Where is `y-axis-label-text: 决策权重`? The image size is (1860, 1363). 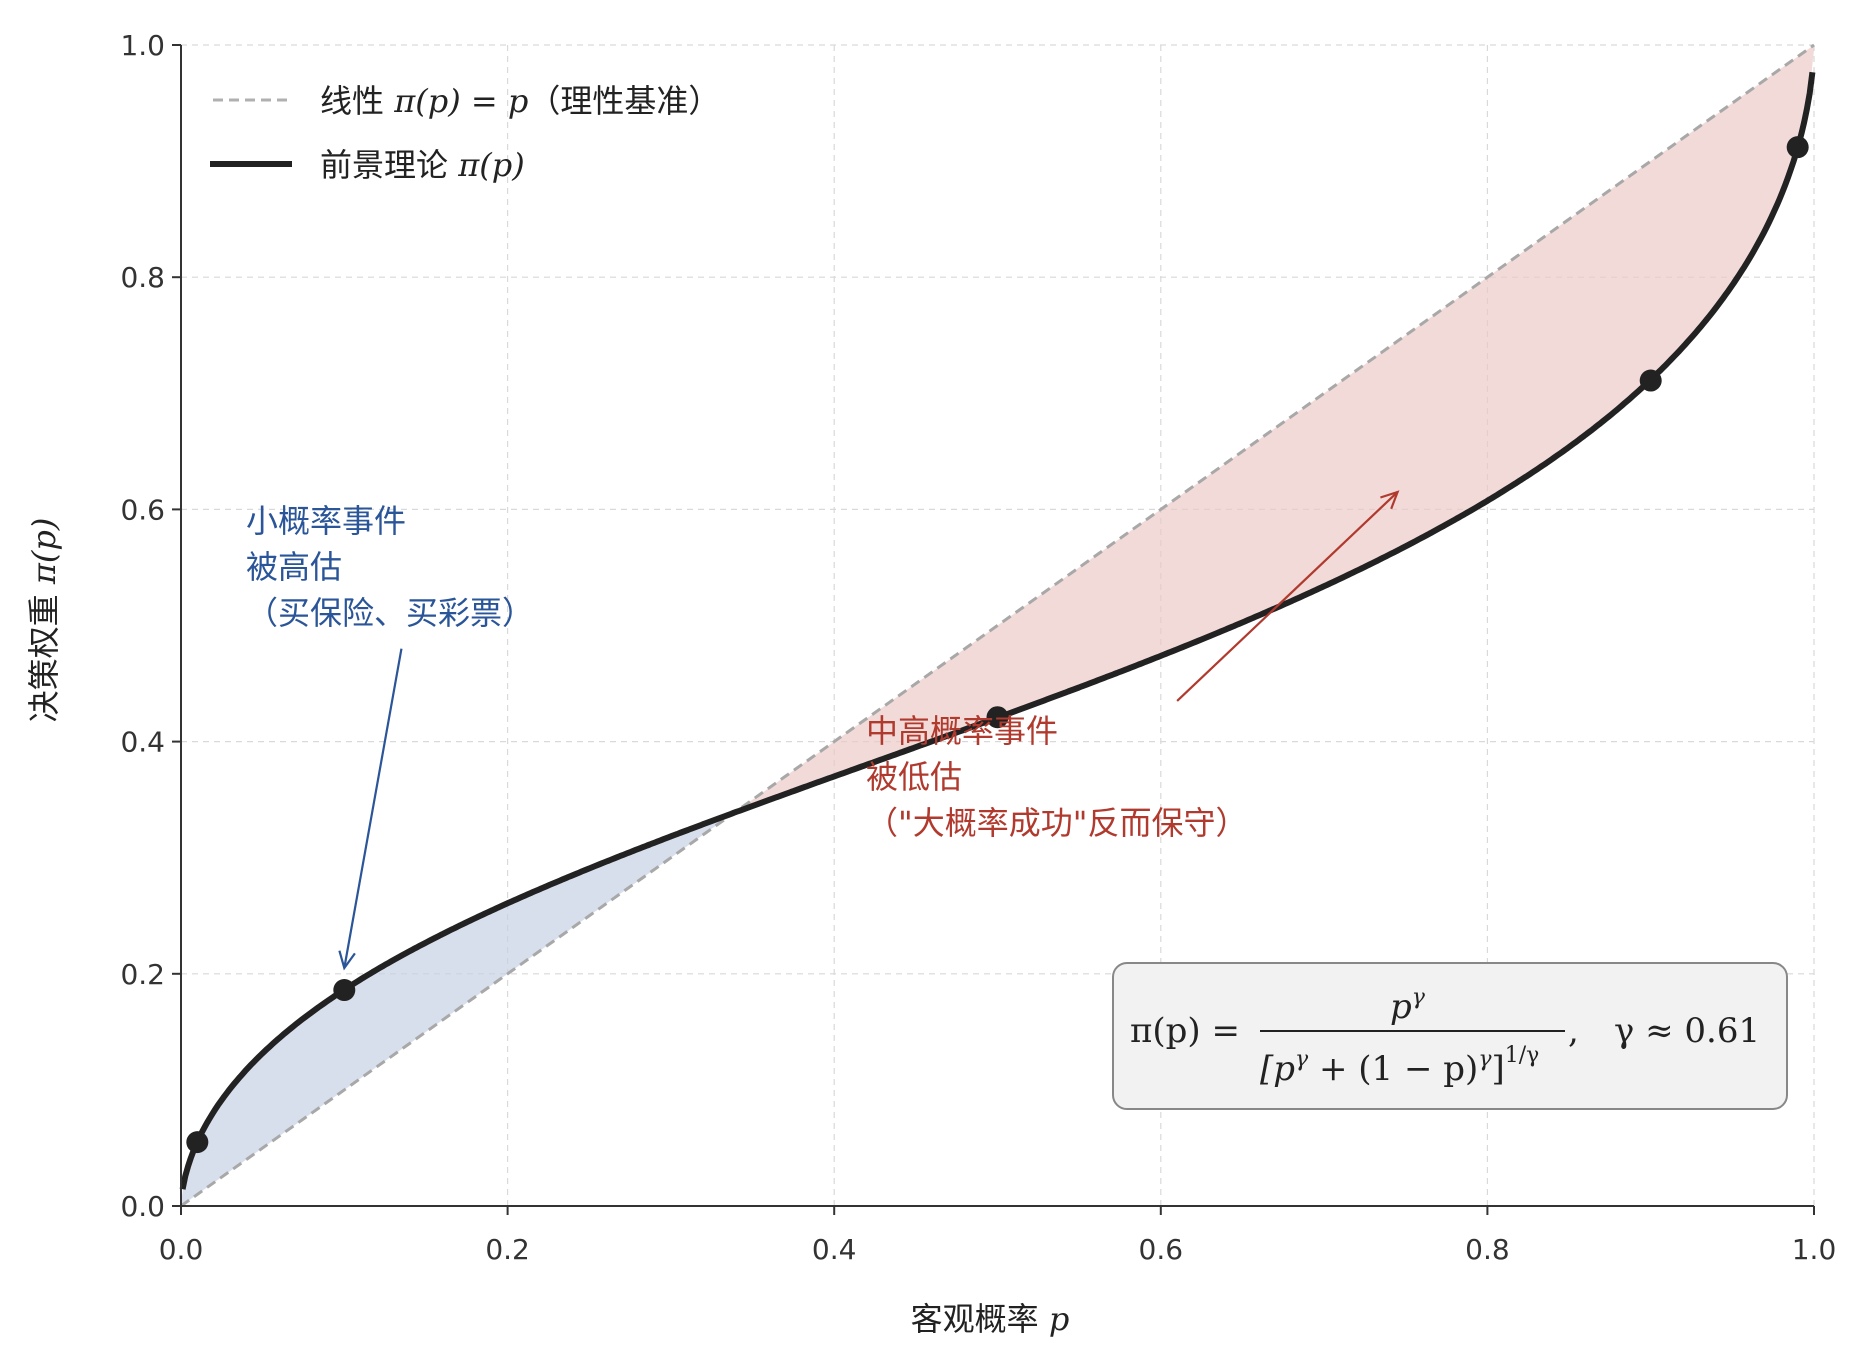 y-axis-label-text: 决策权重 is located at coordinates (44, 653).